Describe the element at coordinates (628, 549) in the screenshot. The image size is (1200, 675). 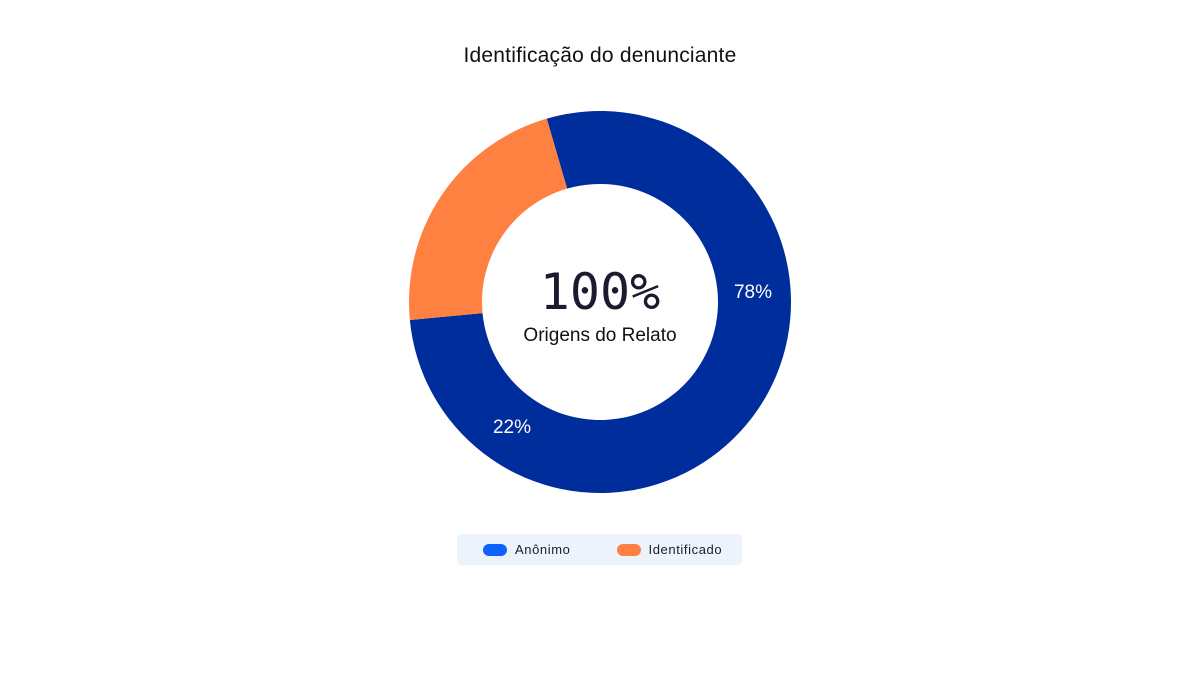
I see `legend-swatch-identificado` at that location.